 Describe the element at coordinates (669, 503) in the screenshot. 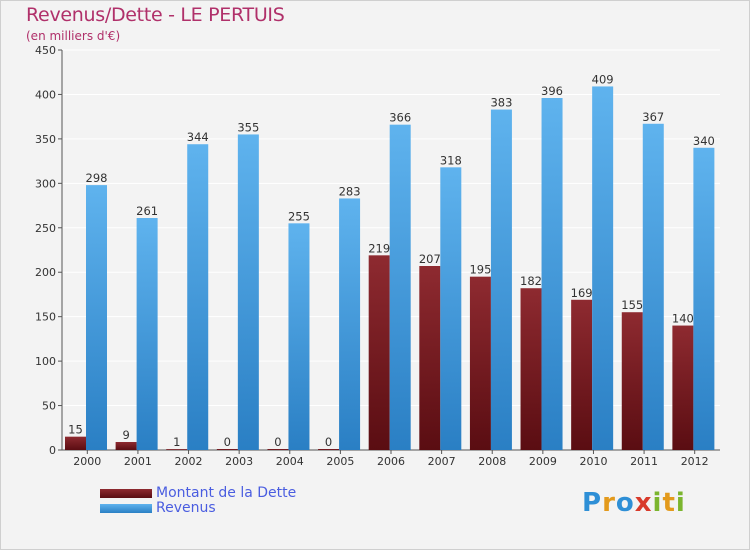

I see `logo-letter: t` at that location.